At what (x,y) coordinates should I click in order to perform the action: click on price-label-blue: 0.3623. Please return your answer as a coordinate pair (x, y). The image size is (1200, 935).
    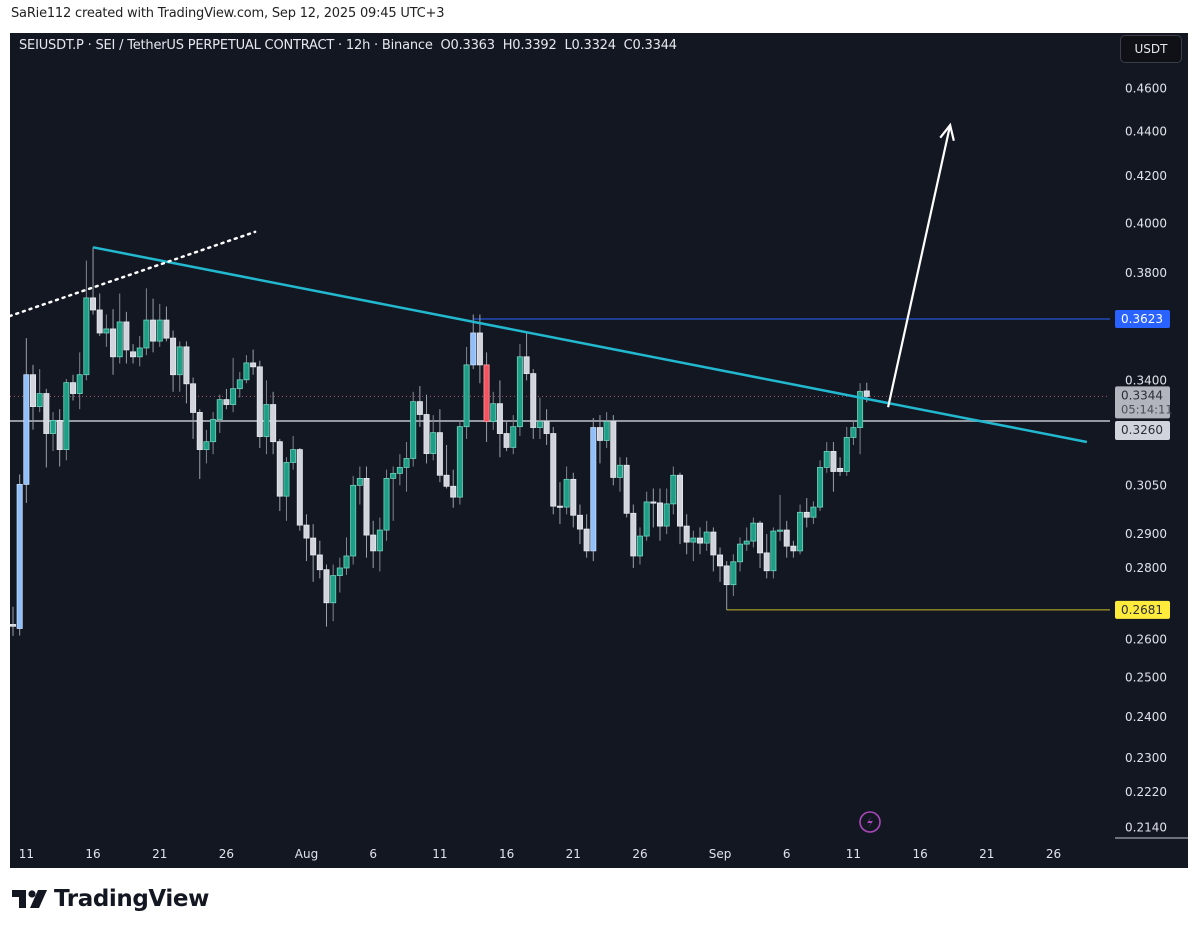
    Looking at the image, I should click on (1142, 319).